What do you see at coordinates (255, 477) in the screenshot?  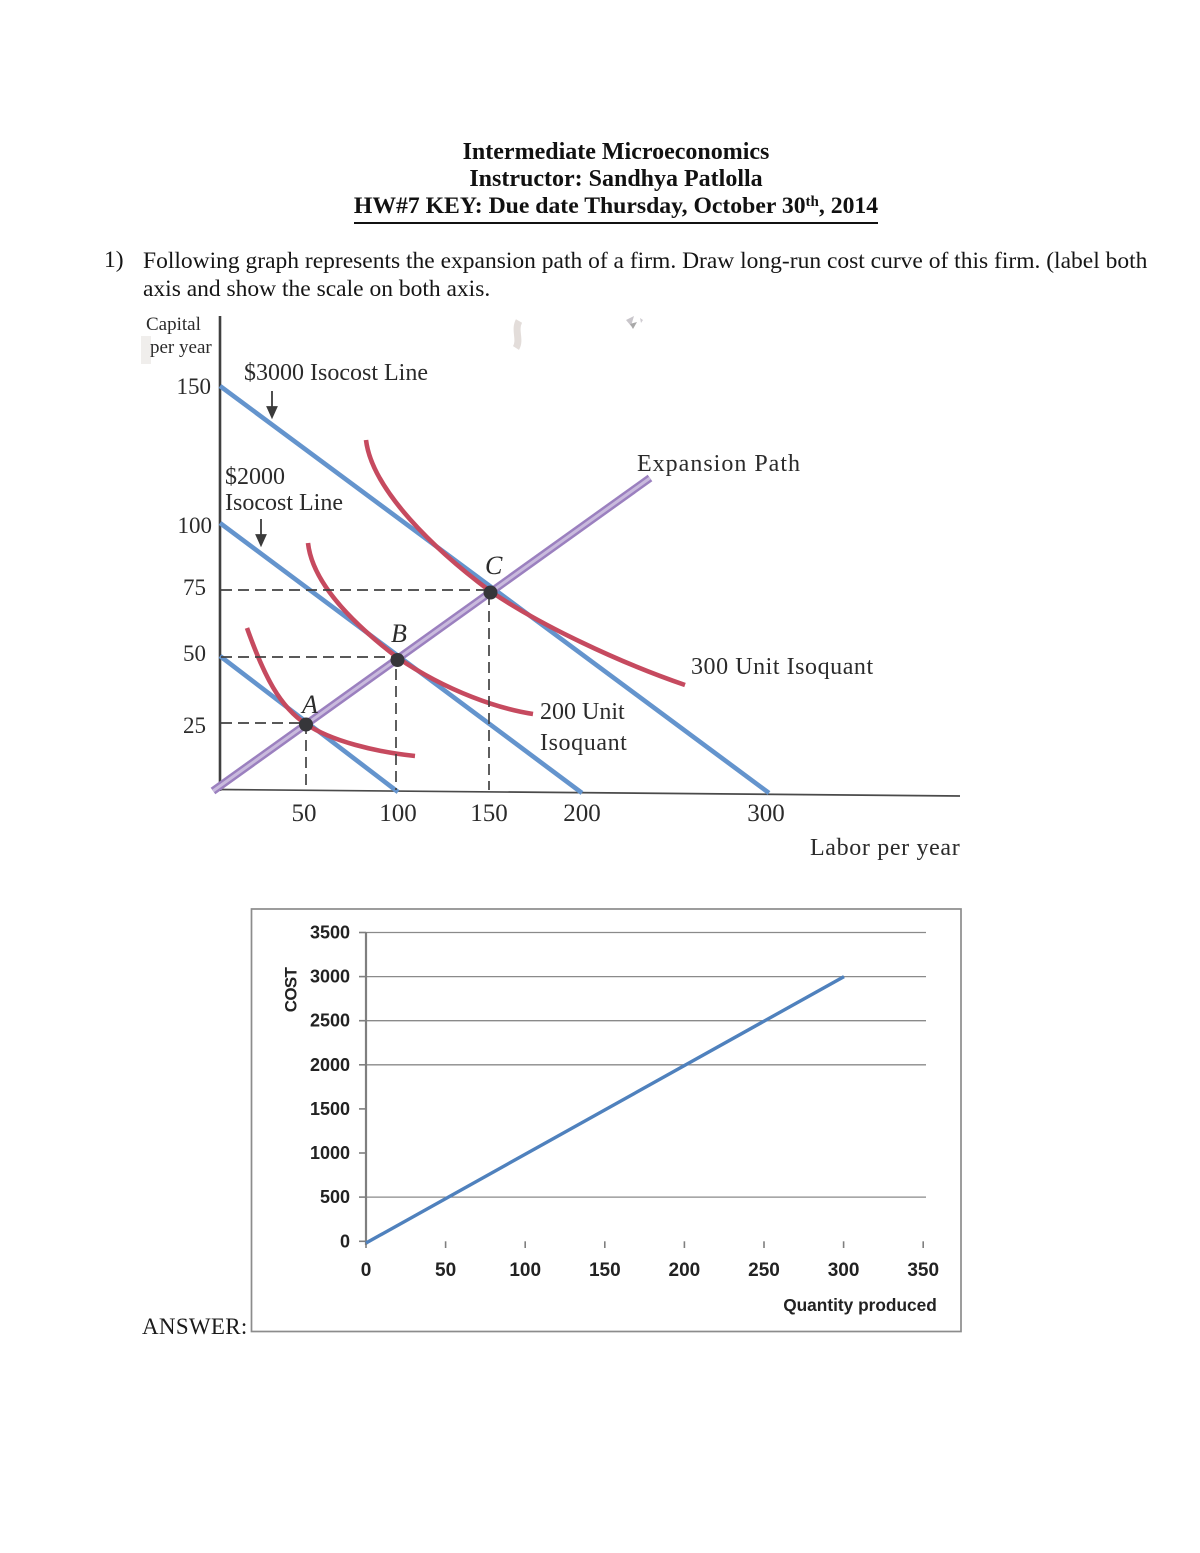 I see `svg-text: $2000` at bounding box center [255, 477].